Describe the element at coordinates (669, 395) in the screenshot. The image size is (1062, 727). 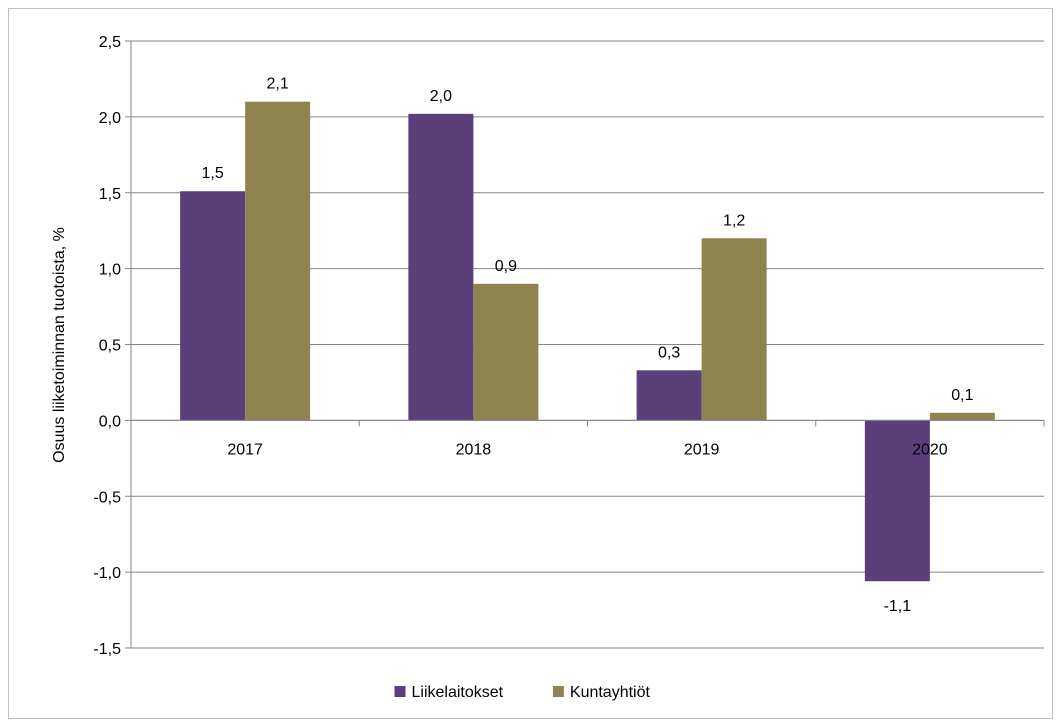
I see `bar-liikelaitokset-2019` at that location.